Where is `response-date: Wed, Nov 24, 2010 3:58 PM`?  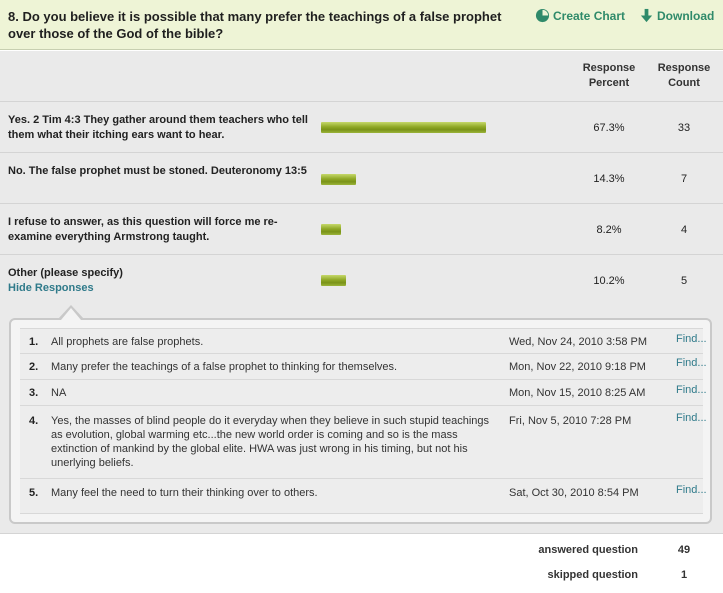 response-date: Wed, Nov 24, 2010 3:58 PM is located at coordinates (578, 342).